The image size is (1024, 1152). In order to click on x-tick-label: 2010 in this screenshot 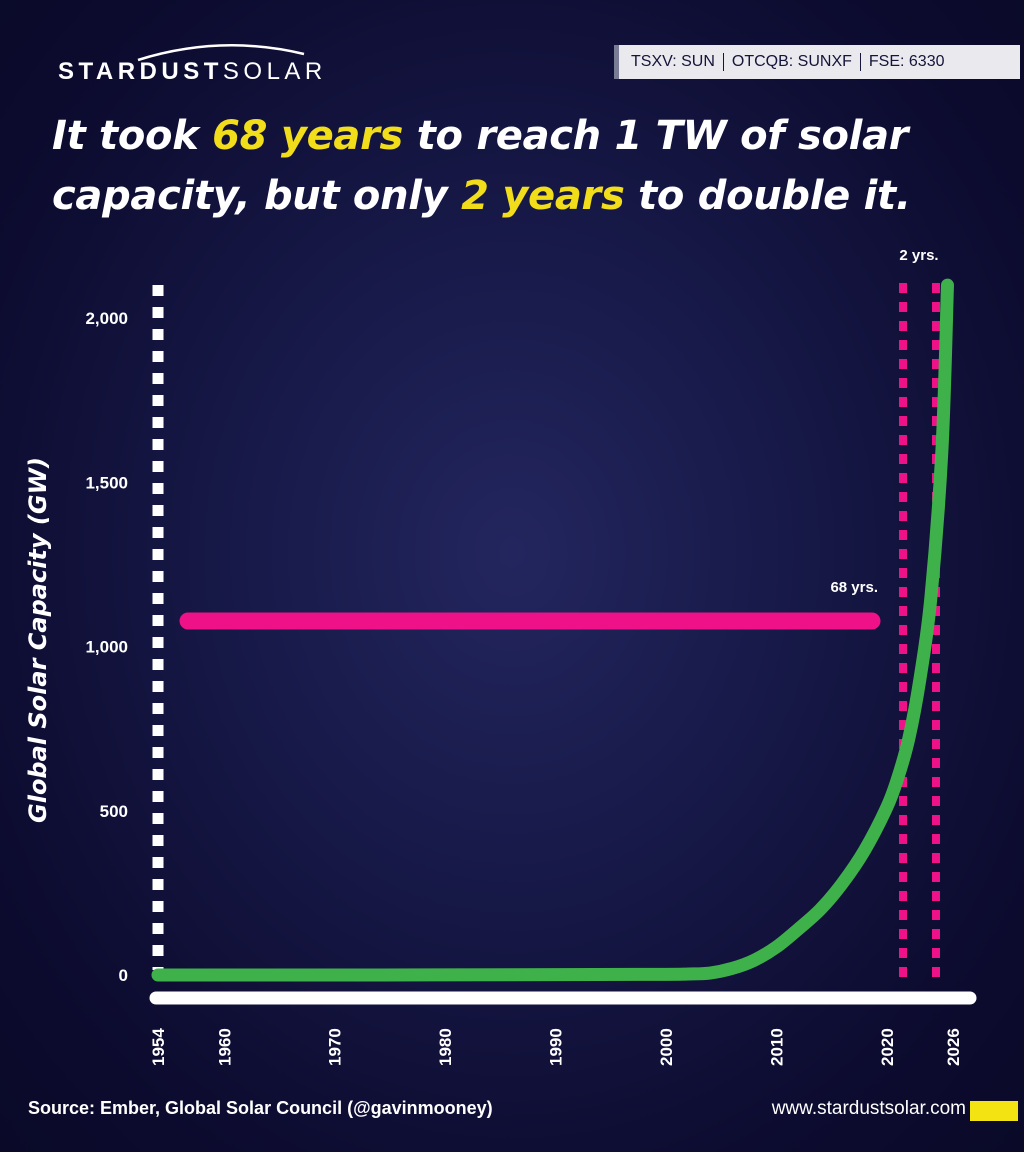, I will do `click(776, 1047)`.